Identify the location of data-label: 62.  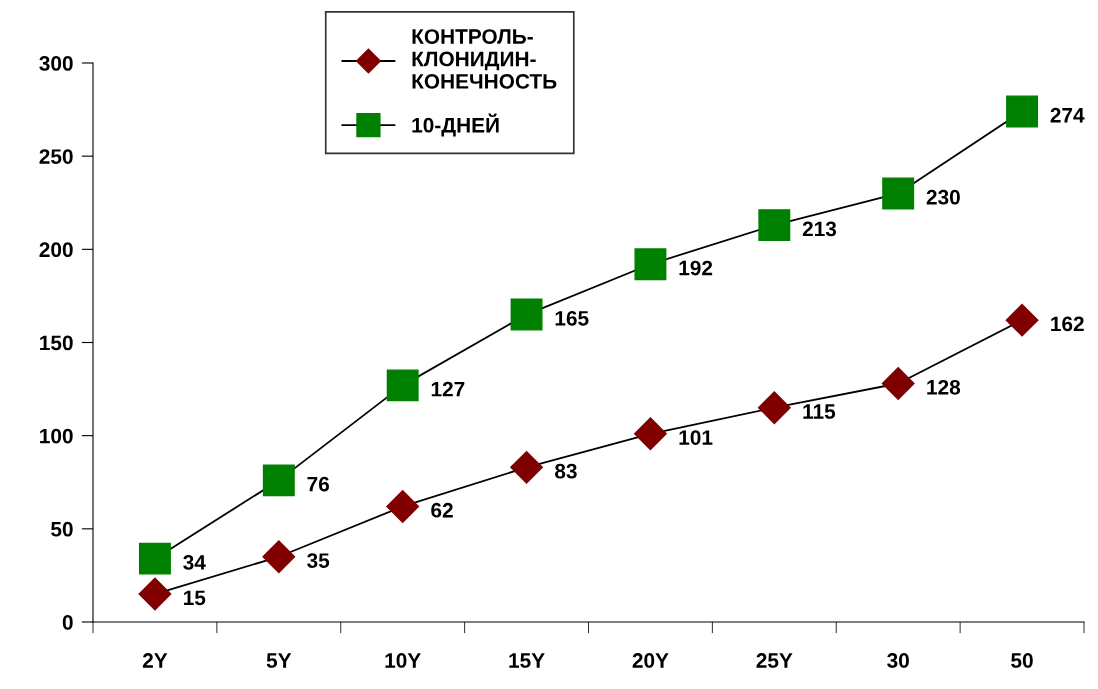
(442, 510).